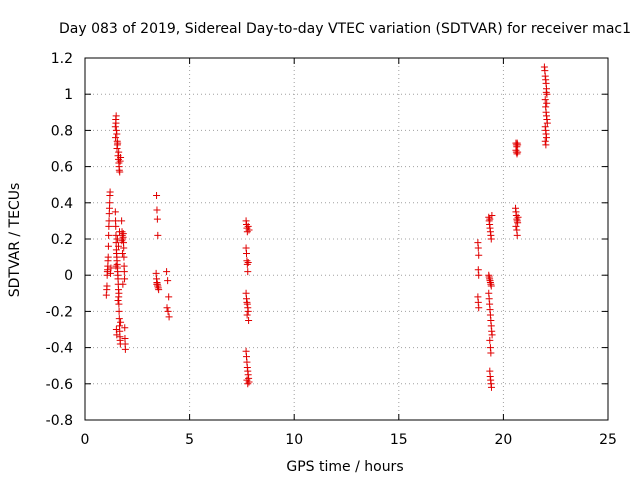  What do you see at coordinates (294, 440) in the screenshot?
I see `x-tick-label: 10` at bounding box center [294, 440].